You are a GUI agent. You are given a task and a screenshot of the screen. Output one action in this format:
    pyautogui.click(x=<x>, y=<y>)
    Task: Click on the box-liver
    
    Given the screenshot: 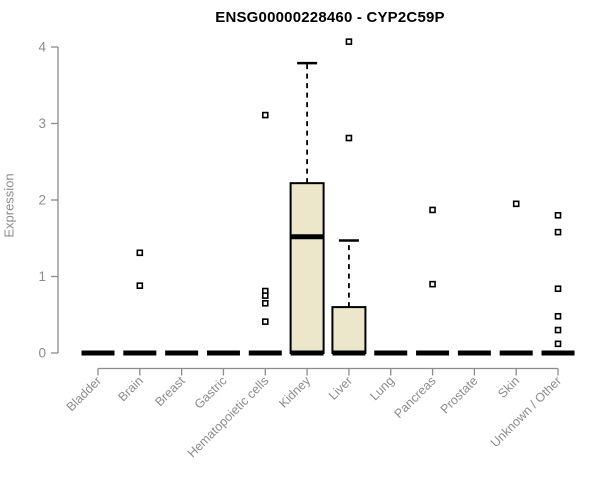 What is the action you would take?
    pyautogui.click(x=349, y=330)
    